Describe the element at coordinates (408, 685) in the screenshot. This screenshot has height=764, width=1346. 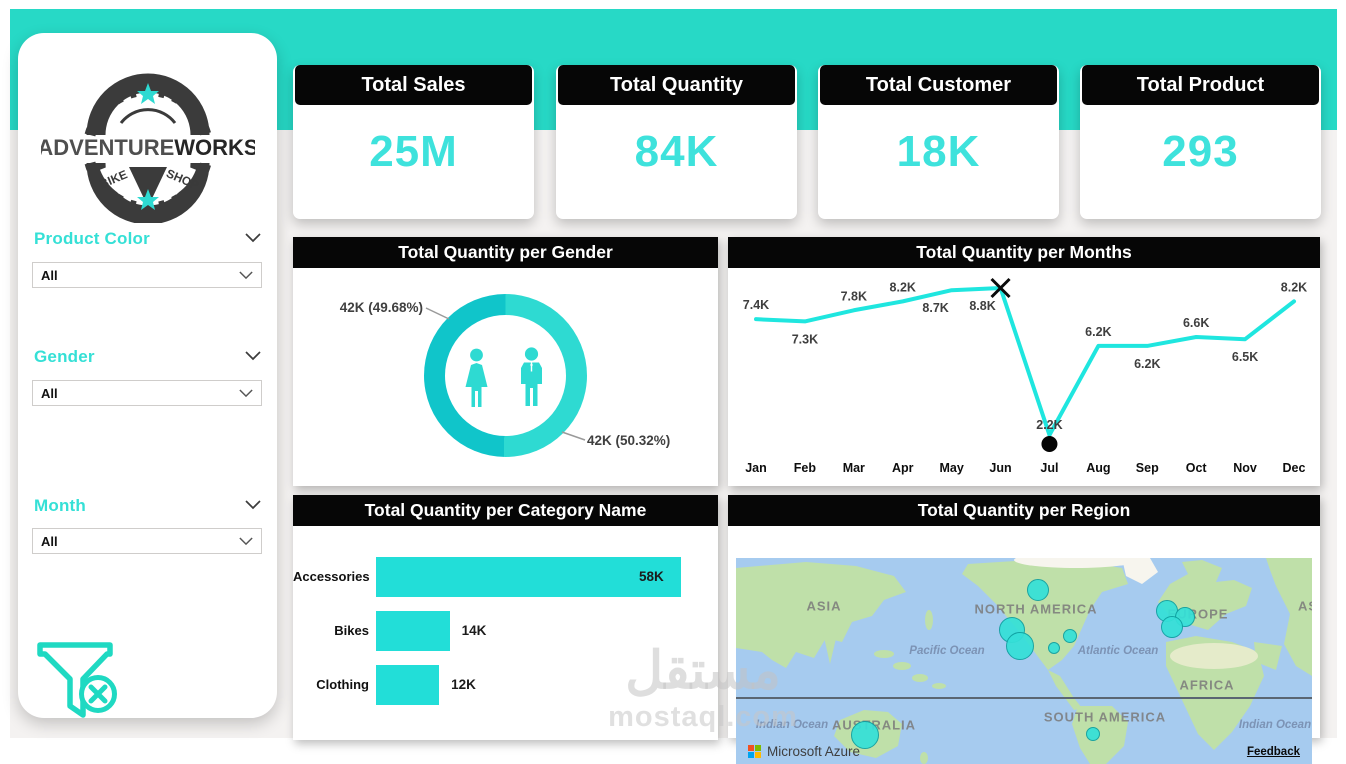
I see `bar-clothing` at that location.